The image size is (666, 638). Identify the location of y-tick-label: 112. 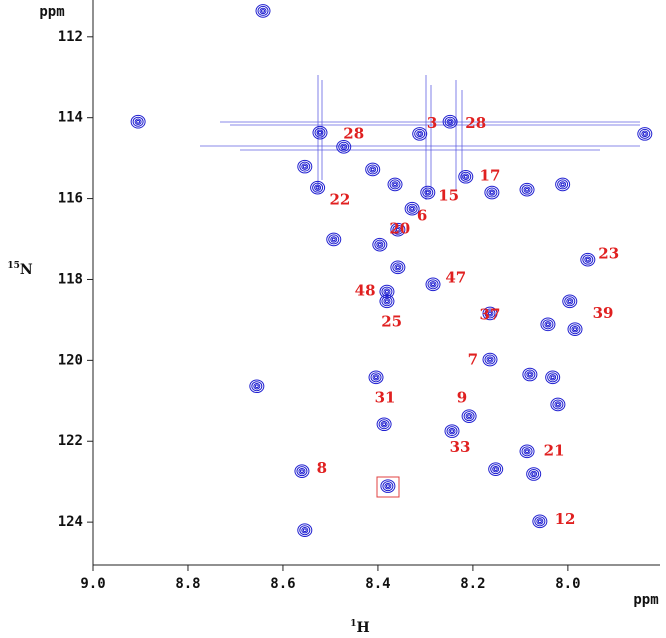
(70, 37).